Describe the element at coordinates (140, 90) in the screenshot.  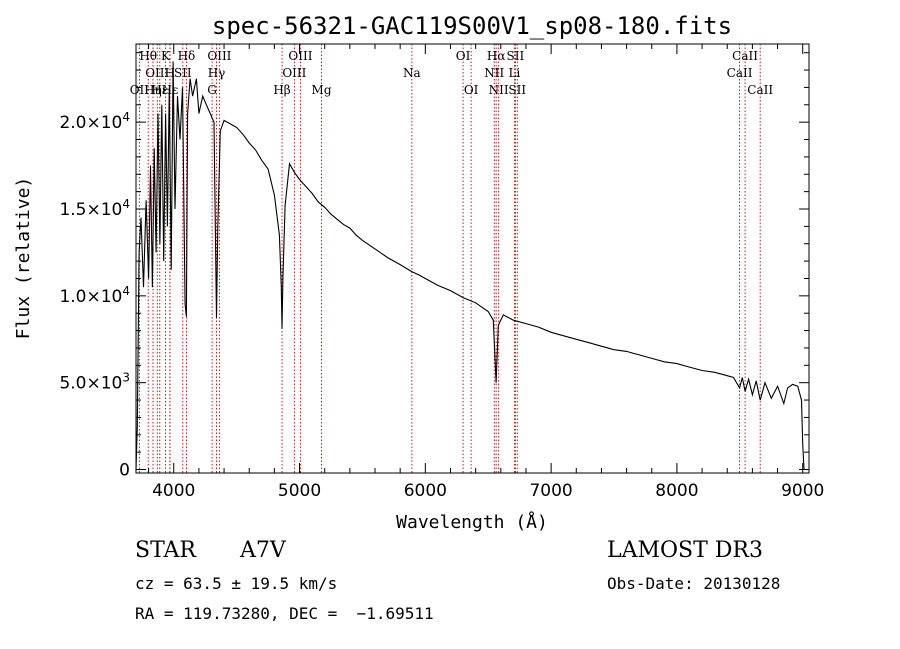
I see `emission-line-label: OII` at that location.